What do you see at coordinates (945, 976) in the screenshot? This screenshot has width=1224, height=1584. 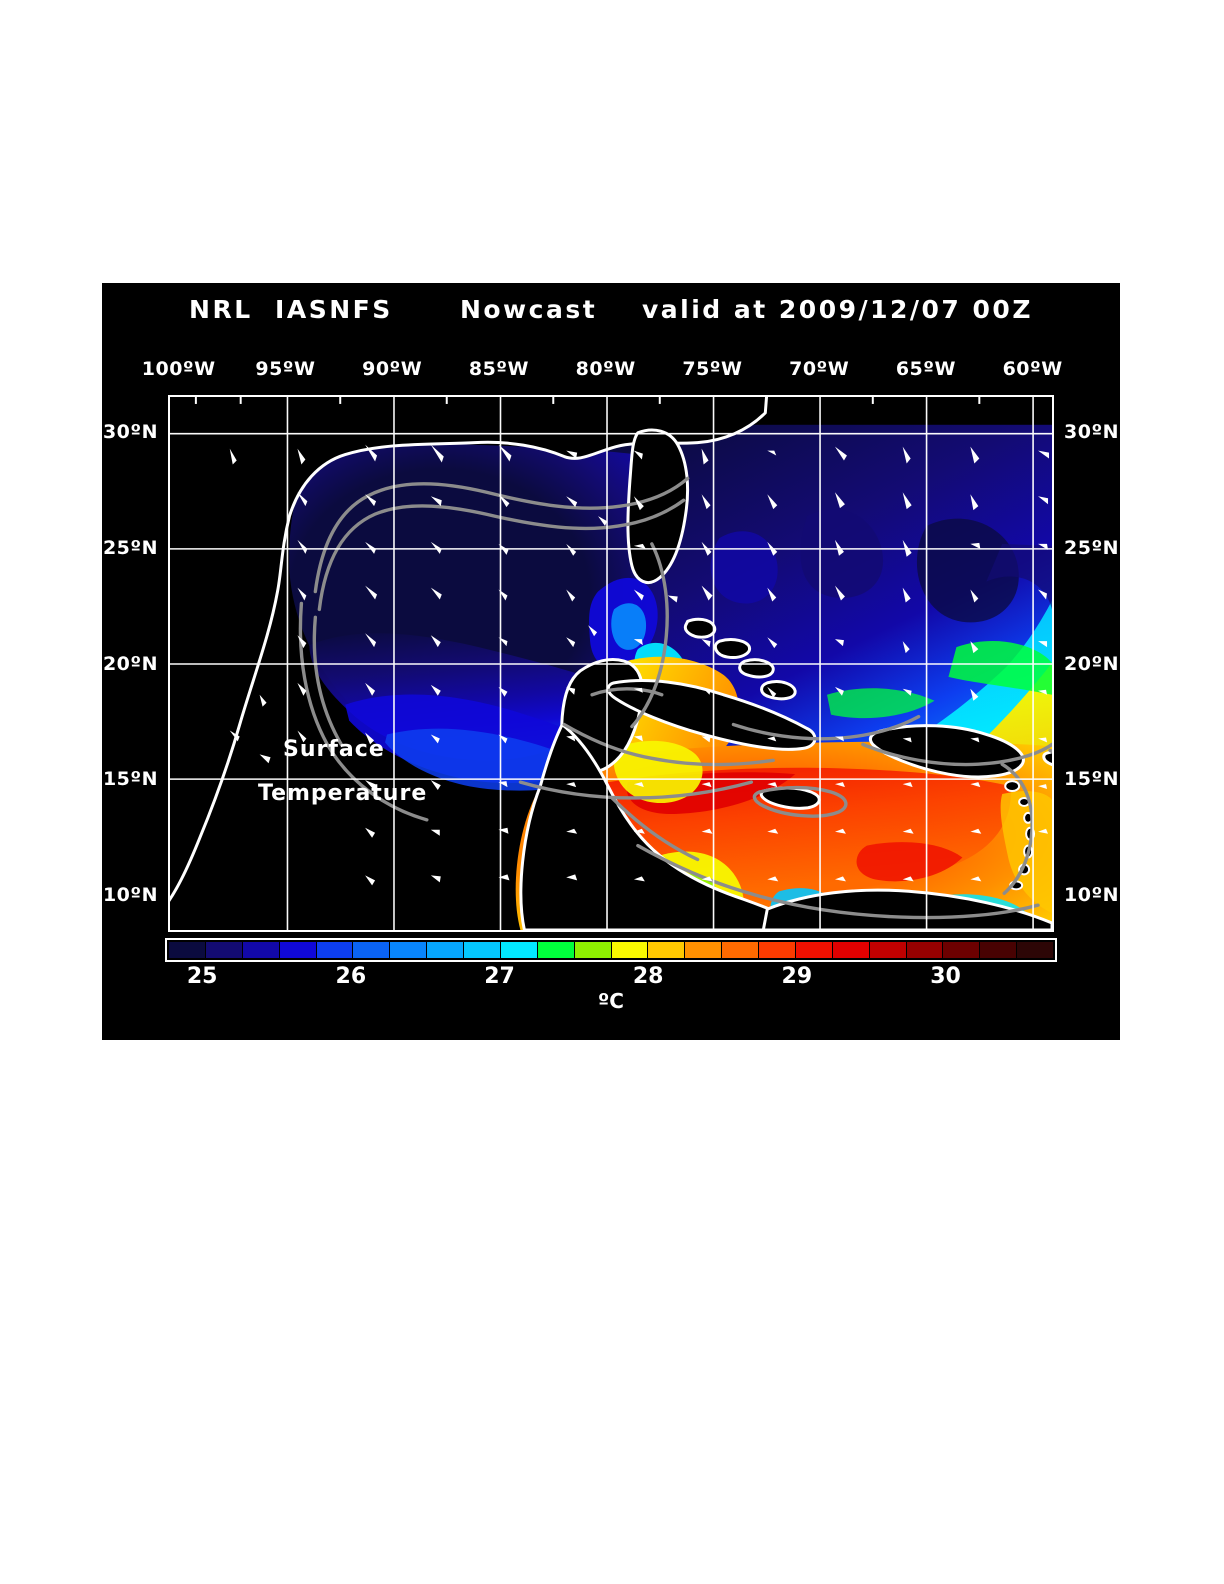 I see `colorbar-tick-30: 30` at bounding box center [945, 976].